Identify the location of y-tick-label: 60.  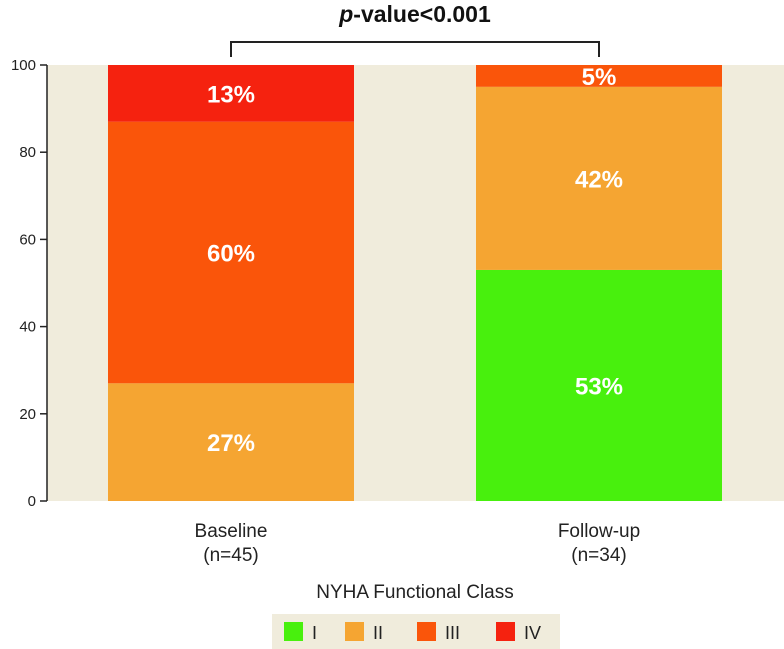
(27, 239).